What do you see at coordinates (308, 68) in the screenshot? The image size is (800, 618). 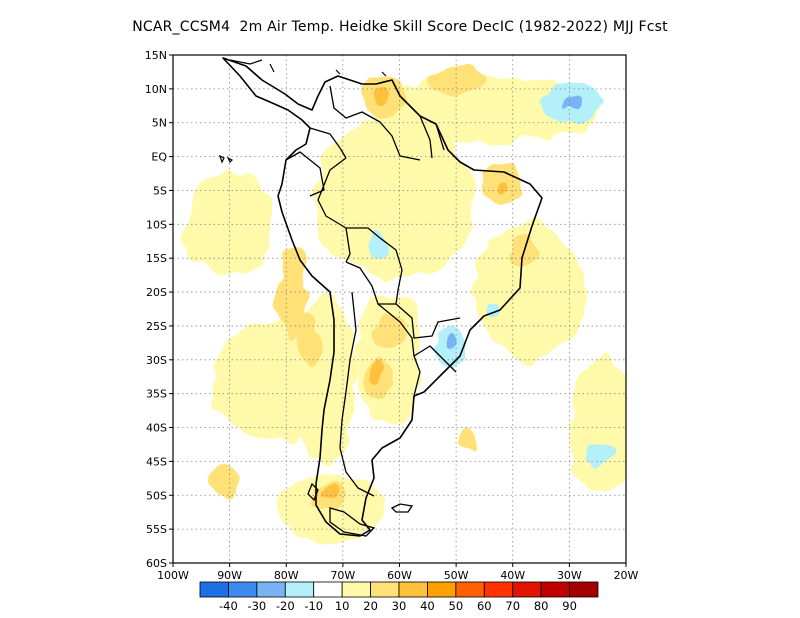 I see `caribbean-coast` at bounding box center [308, 68].